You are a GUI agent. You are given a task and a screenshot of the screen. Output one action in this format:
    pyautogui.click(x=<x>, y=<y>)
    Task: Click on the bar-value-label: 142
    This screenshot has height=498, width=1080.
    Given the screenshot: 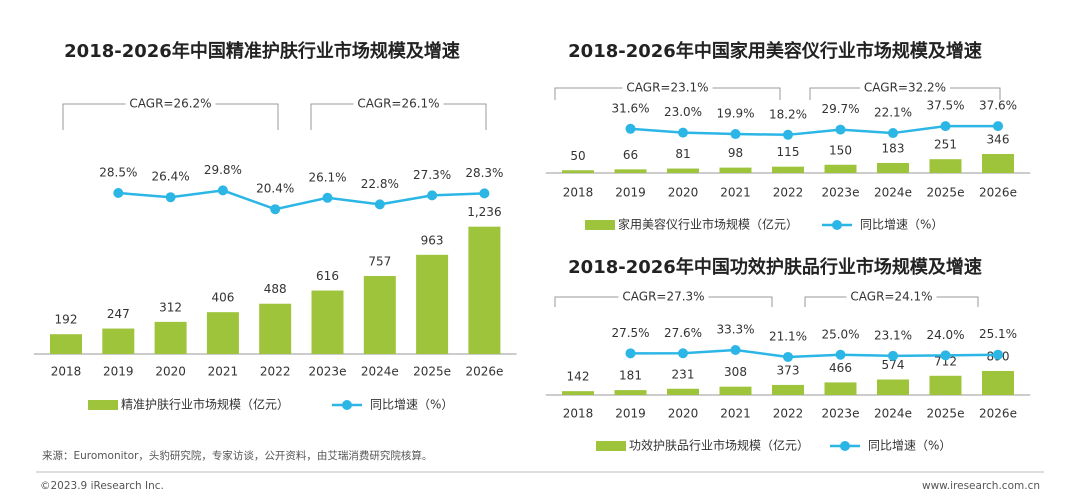 What is the action you would take?
    pyautogui.click(x=578, y=377)
    